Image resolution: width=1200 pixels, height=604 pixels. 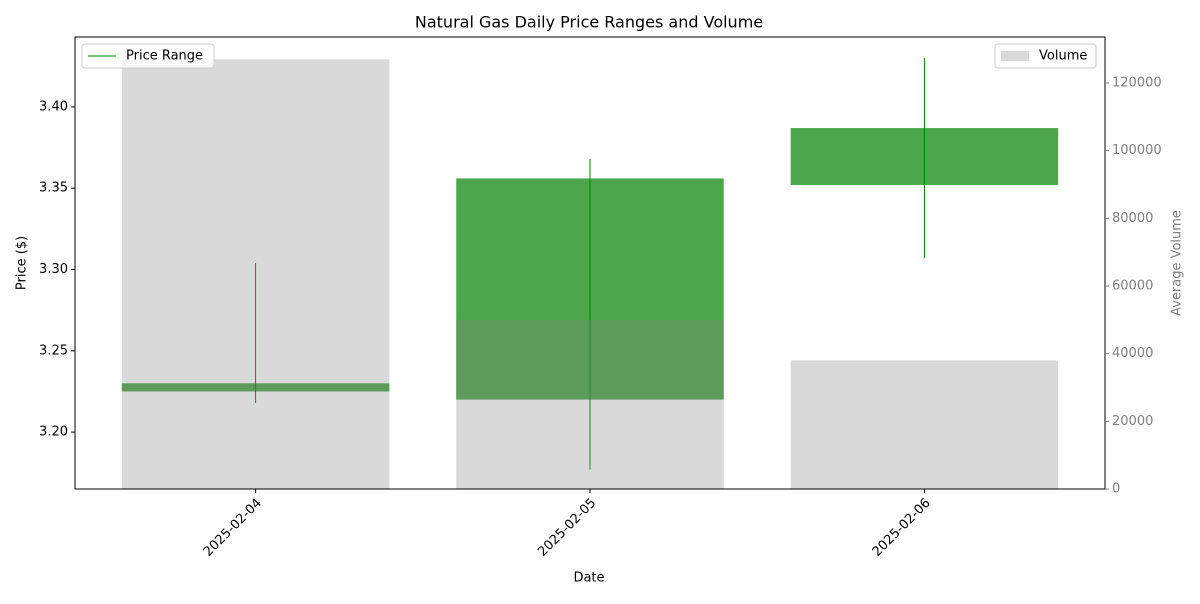 I want to click on y2-tick-label: 0, so click(x=1116, y=489).